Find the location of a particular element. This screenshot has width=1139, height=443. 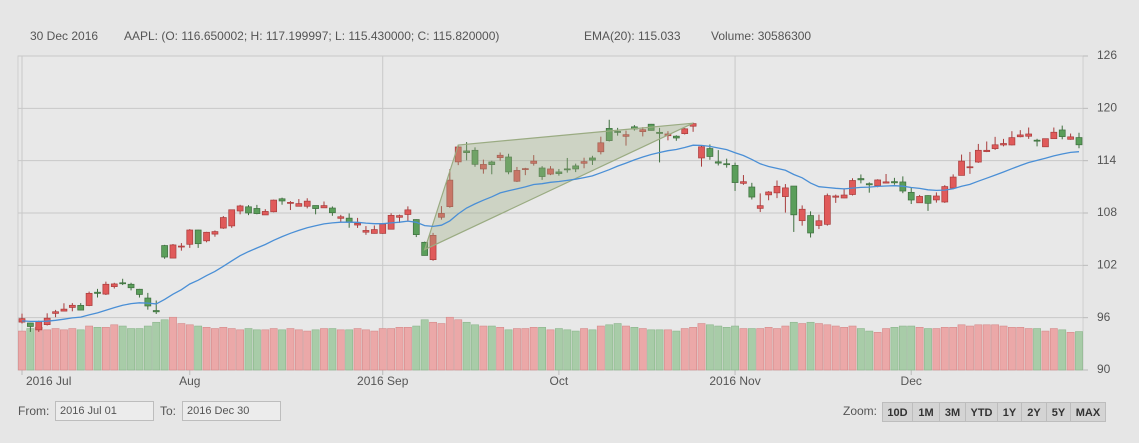

zoom-button: YTD is located at coordinates (981, 412).